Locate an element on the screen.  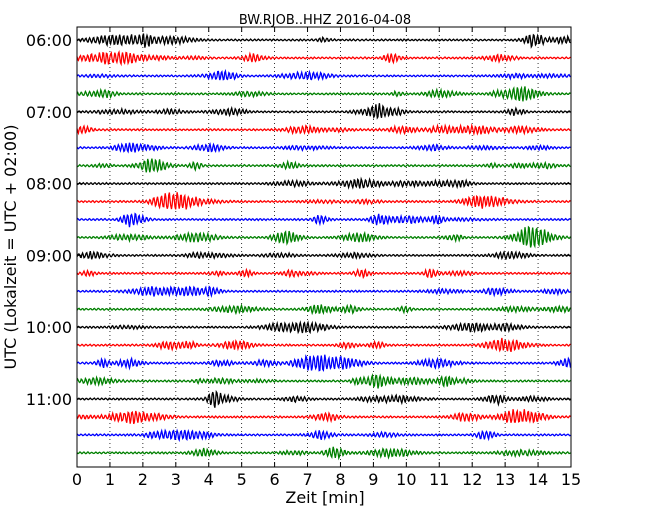
x-tick-label: 11 is located at coordinates (439, 479).